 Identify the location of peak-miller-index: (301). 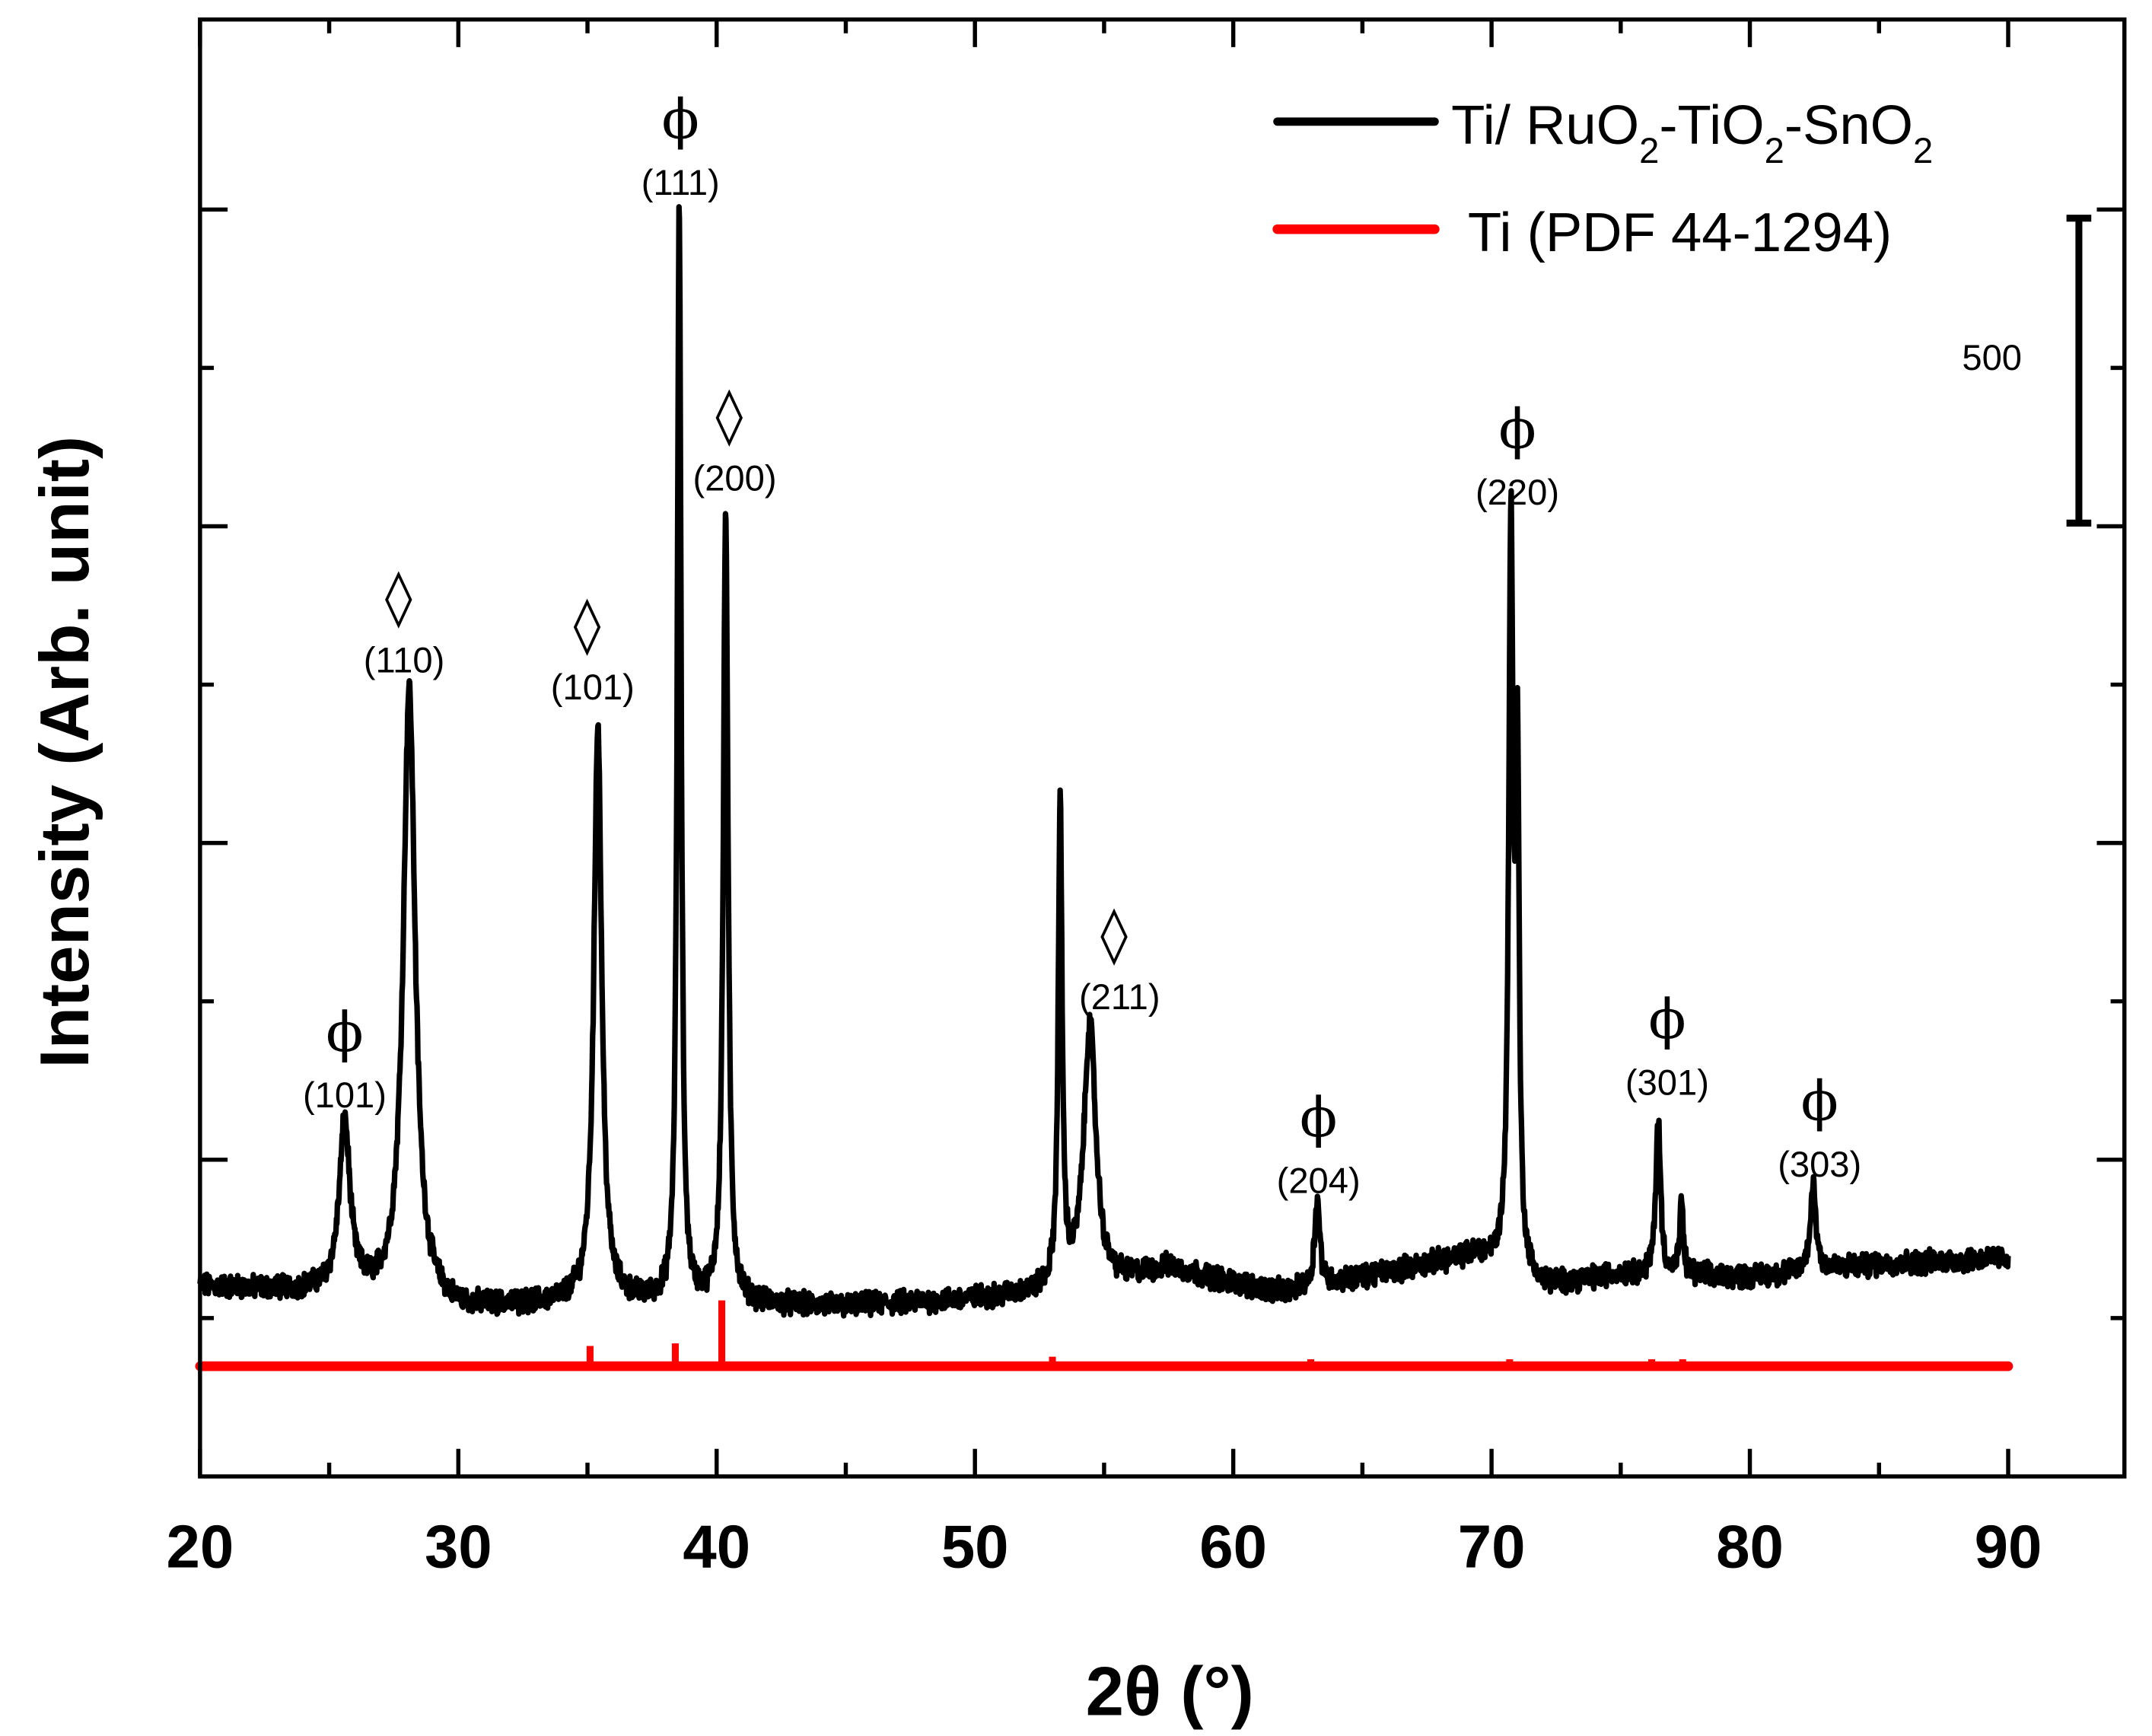
(1667, 1082).